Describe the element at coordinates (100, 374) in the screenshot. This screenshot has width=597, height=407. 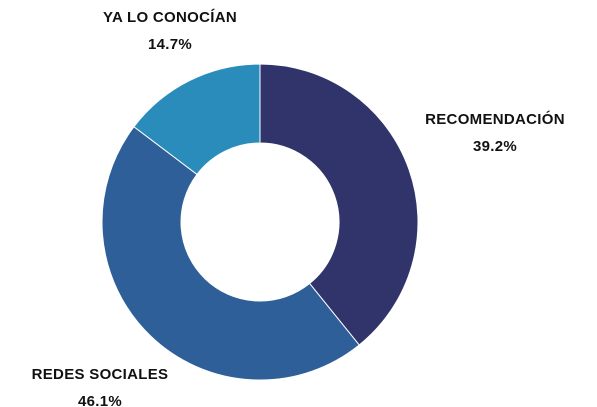
I see `slice-label: REDES SOCIALES` at that location.